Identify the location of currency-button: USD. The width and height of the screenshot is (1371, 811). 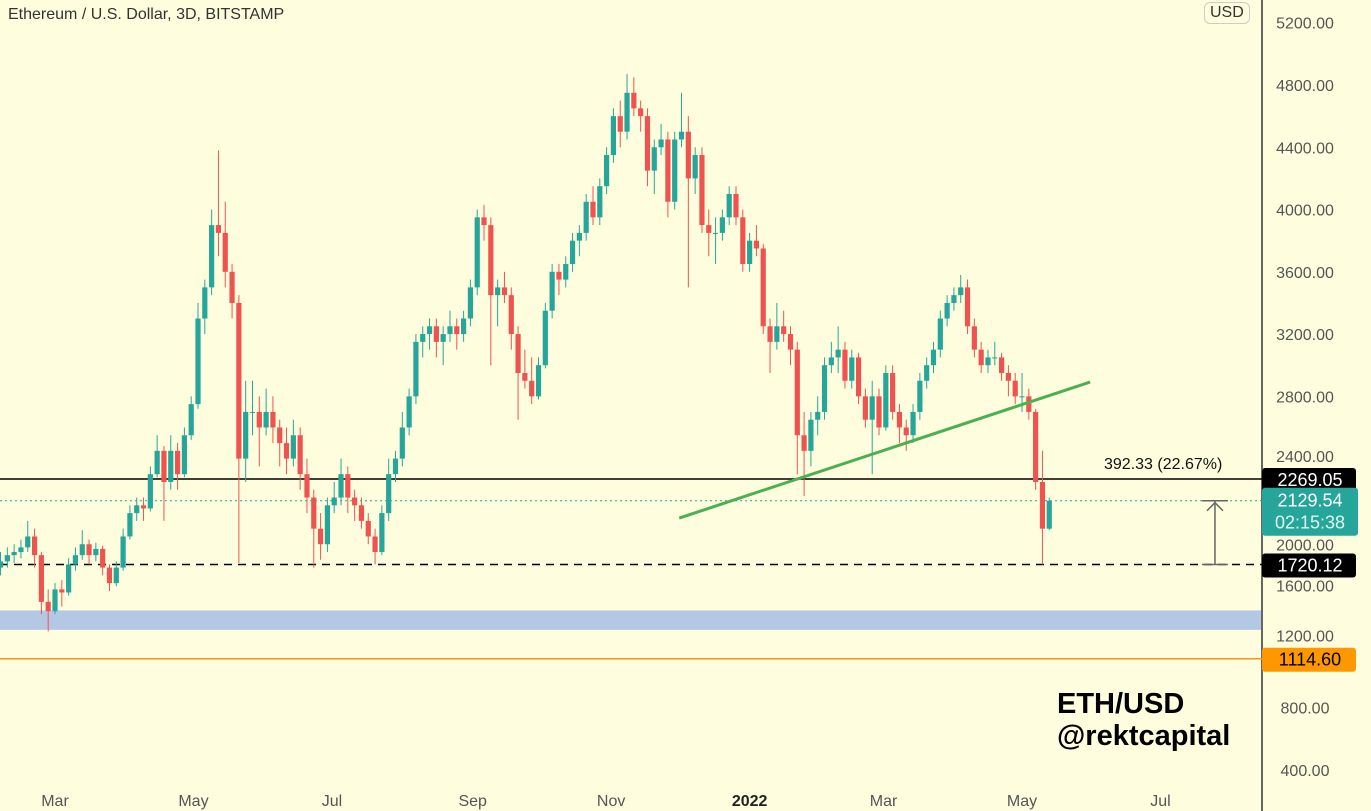
(1227, 13).